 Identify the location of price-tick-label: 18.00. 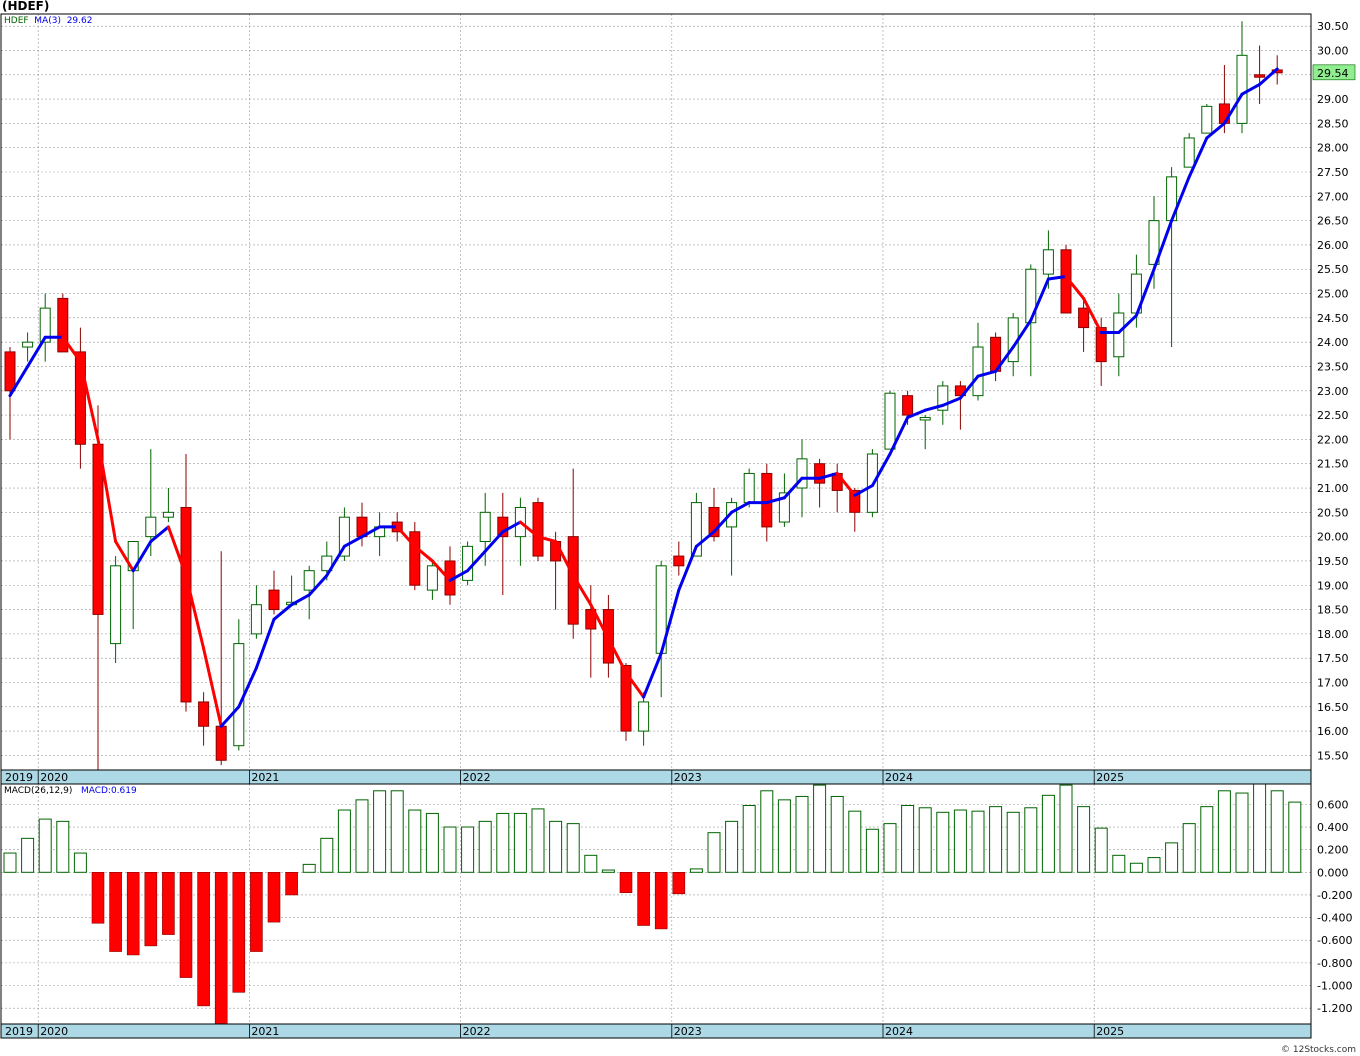
(1333, 634).